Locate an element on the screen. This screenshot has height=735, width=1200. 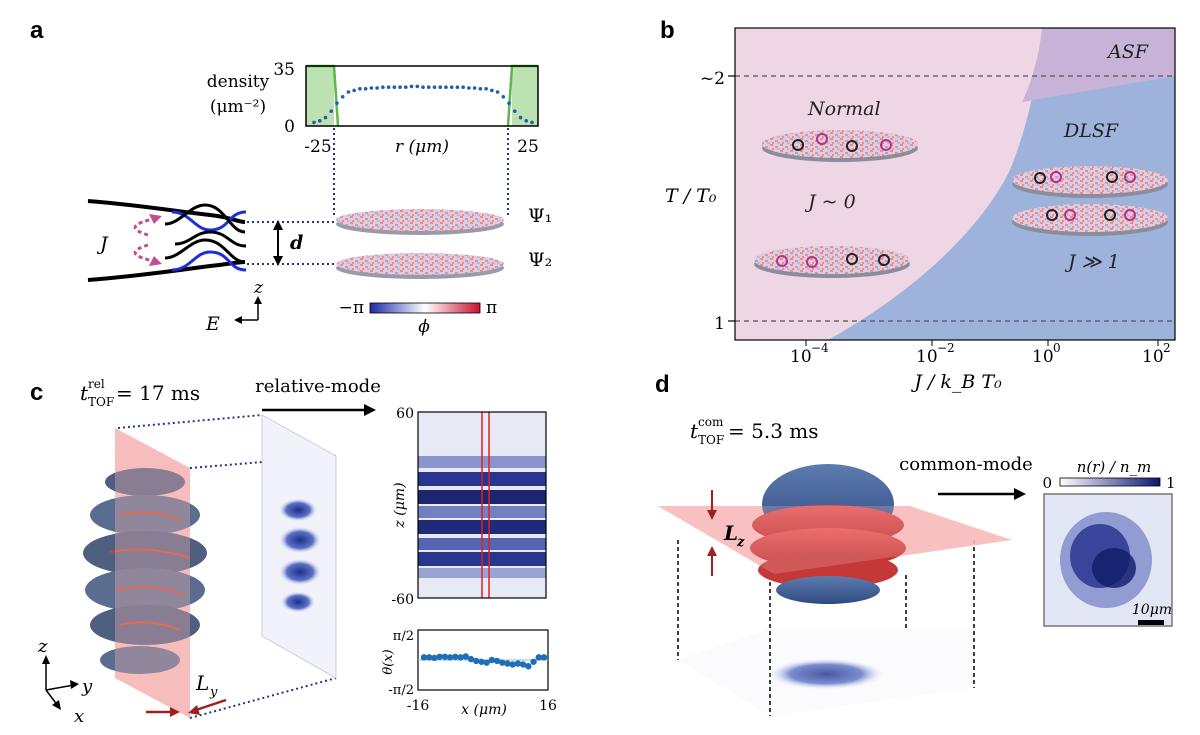
J-axis-label: J / k_B T₀ is located at coordinates (956, 382).